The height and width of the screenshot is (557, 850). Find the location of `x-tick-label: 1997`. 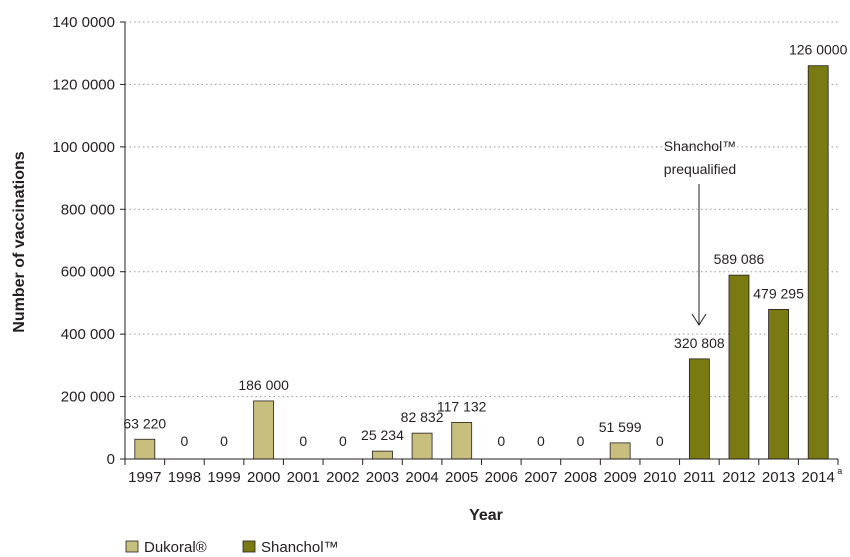

x-tick-label: 1997 is located at coordinates (144, 477).